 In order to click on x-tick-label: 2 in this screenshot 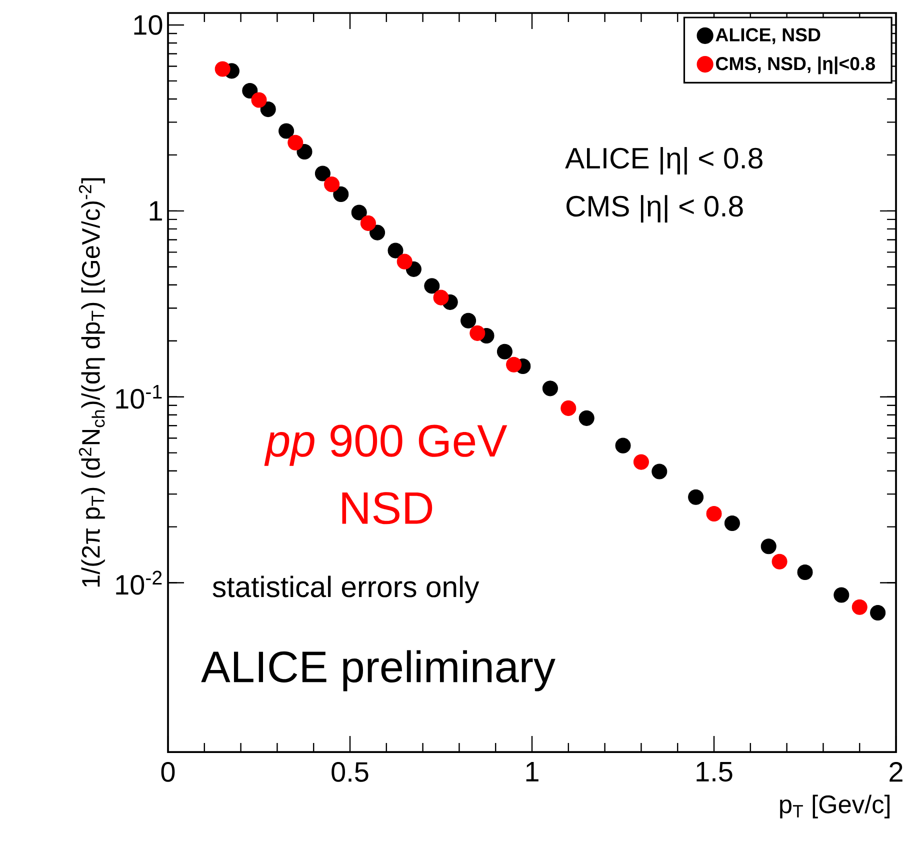, I will do `click(896, 772)`.